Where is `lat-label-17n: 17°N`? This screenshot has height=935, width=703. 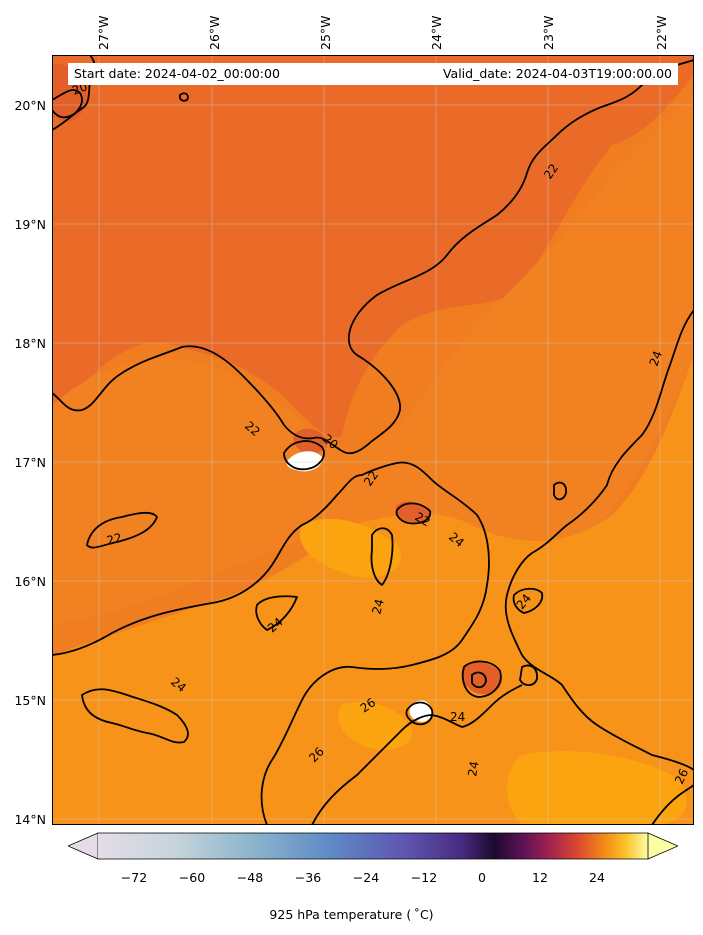 lat-label-17n: 17°N is located at coordinates (30, 462).